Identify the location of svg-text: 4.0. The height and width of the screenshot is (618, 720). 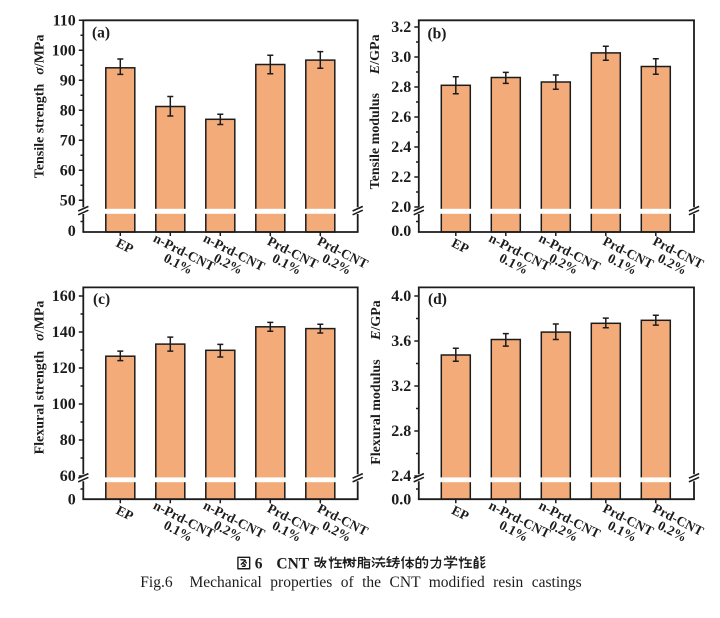
(401, 296).